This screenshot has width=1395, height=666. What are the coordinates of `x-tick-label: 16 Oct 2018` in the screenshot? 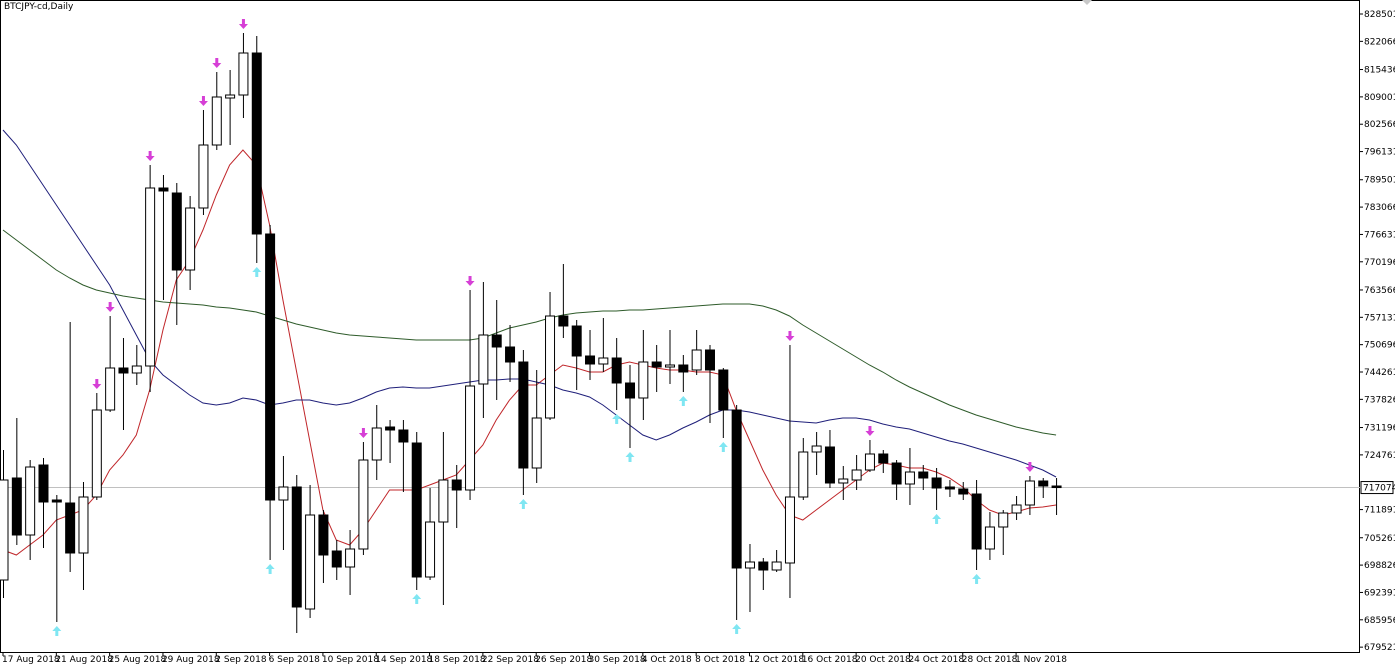 It's located at (830, 660).